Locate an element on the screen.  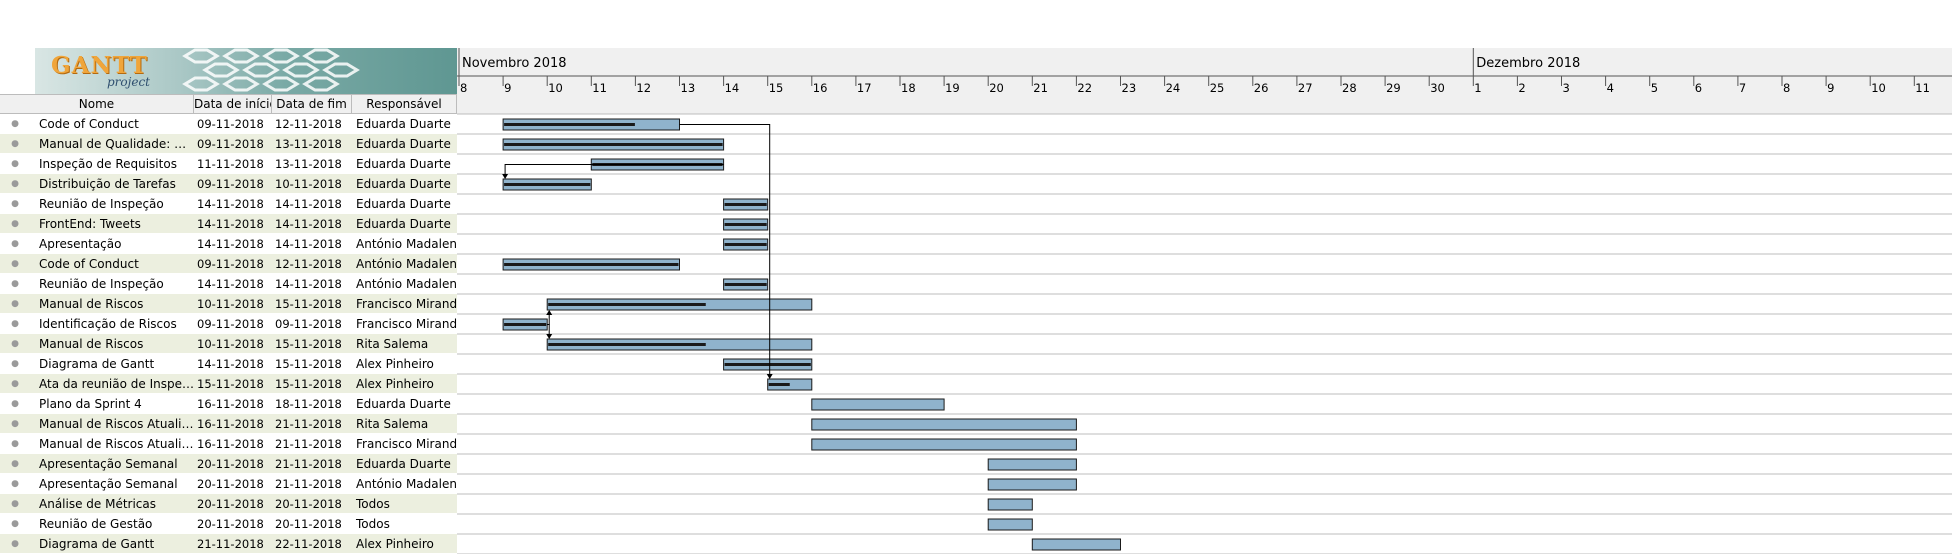
task-start-date: 16-11-2018 is located at coordinates (230, 403).